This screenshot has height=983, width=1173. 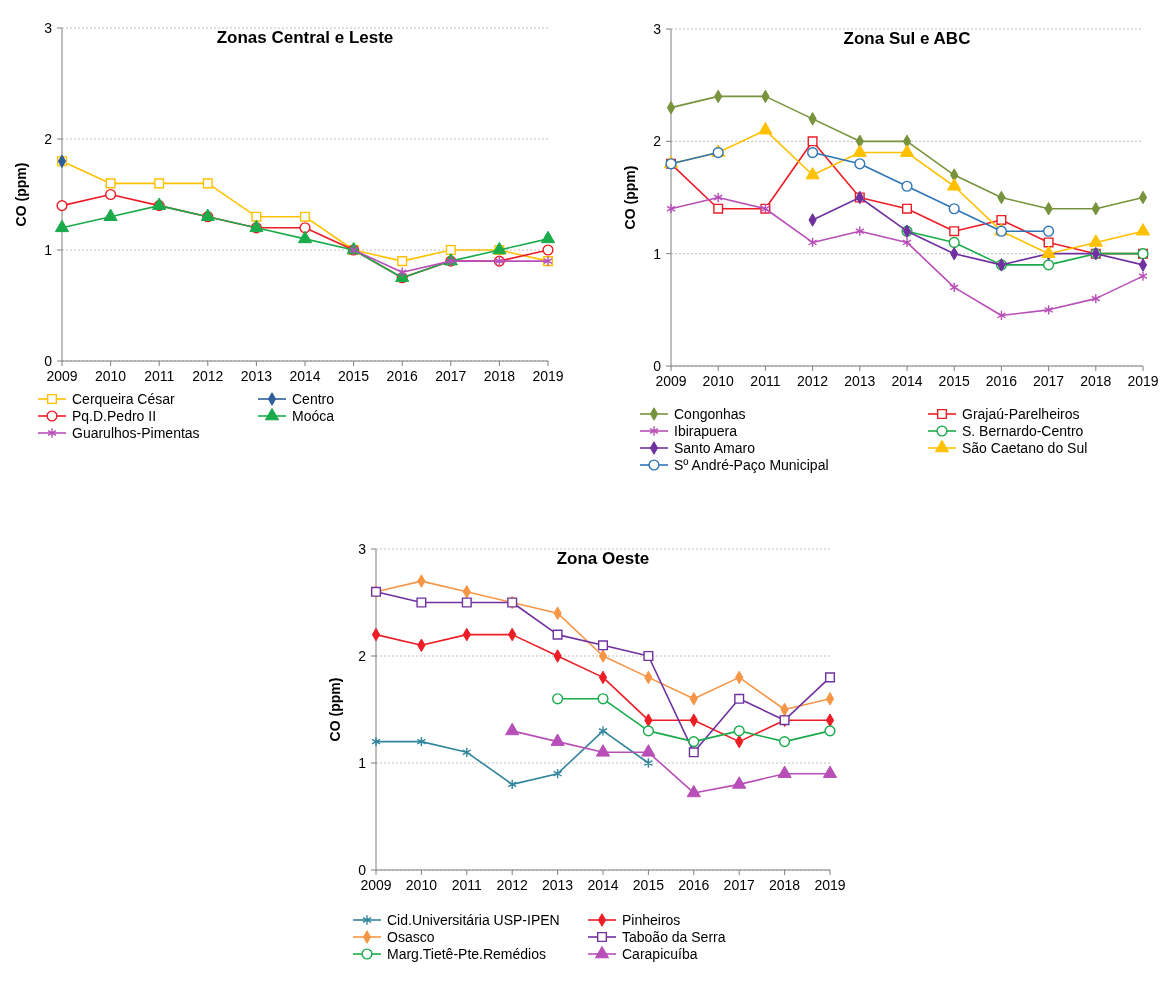 What do you see at coordinates (313, 398) in the screenshot?
I see `legend-label: Centro` at bounding box center [313, 398].